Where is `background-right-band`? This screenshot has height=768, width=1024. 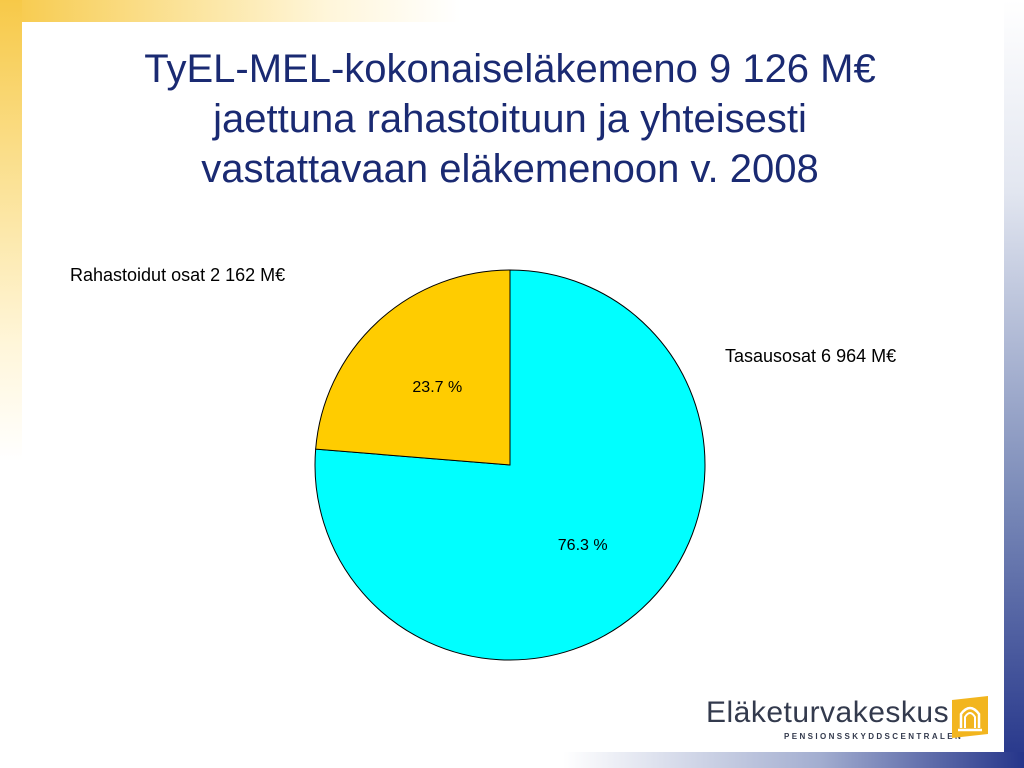
background-right-band is located at coordinates (1014, 384).